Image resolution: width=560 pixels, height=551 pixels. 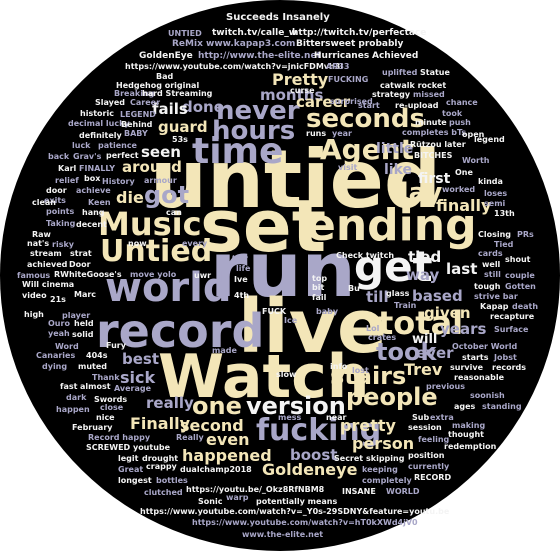 I want to click on word-boost: boost, so click(x=314, y=455).